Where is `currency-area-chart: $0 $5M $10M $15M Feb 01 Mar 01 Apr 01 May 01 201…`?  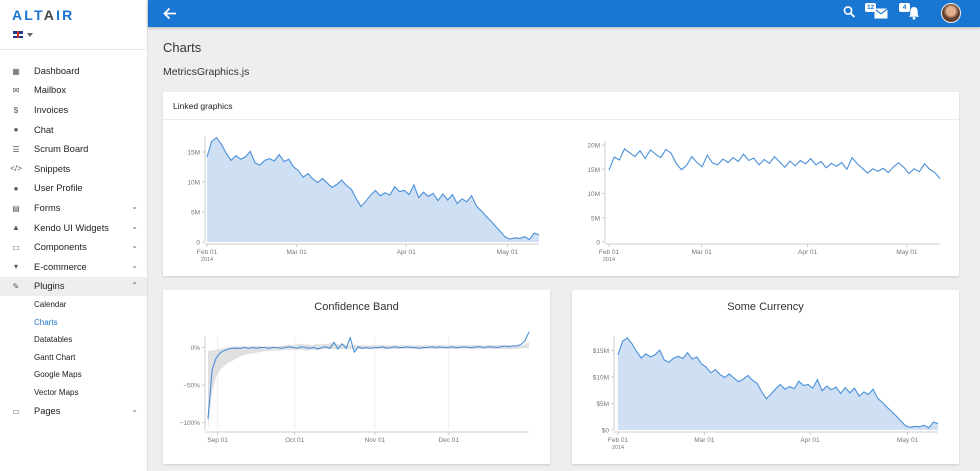
currency-area-chart: $0 $5M $10M $15M Feb 01 Mar 01 Apr 01 May 01 201… is located at coordinates (765, 392).